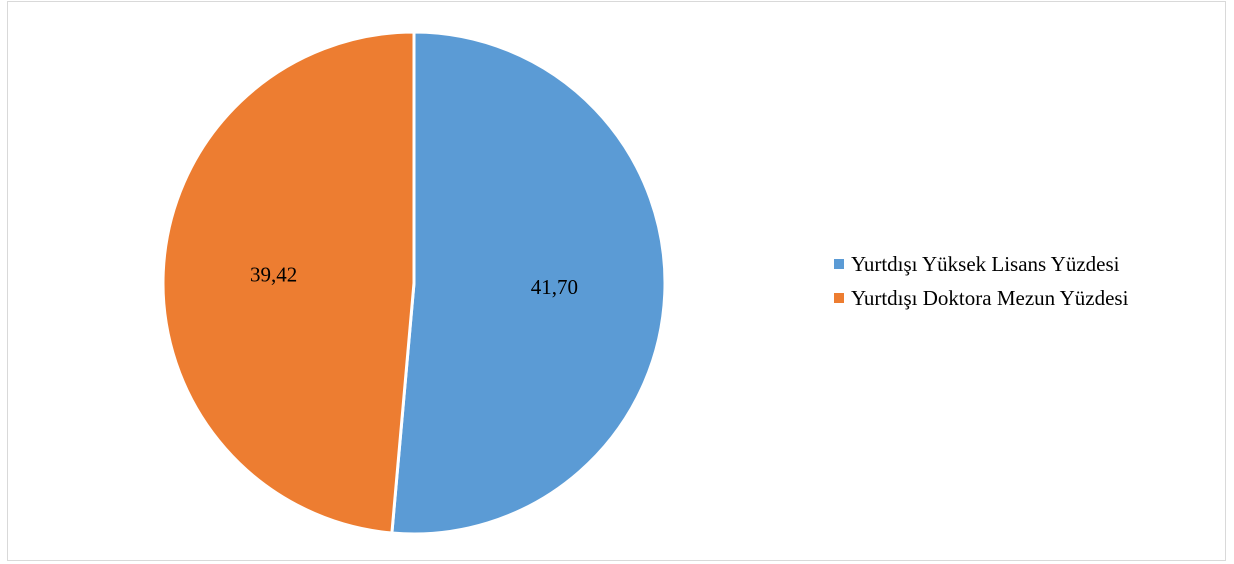  I want to click on legend-item-yuksek-lisans: Yurtdışı Yüksek Lisans Yüzdesi, so click(981, 264).